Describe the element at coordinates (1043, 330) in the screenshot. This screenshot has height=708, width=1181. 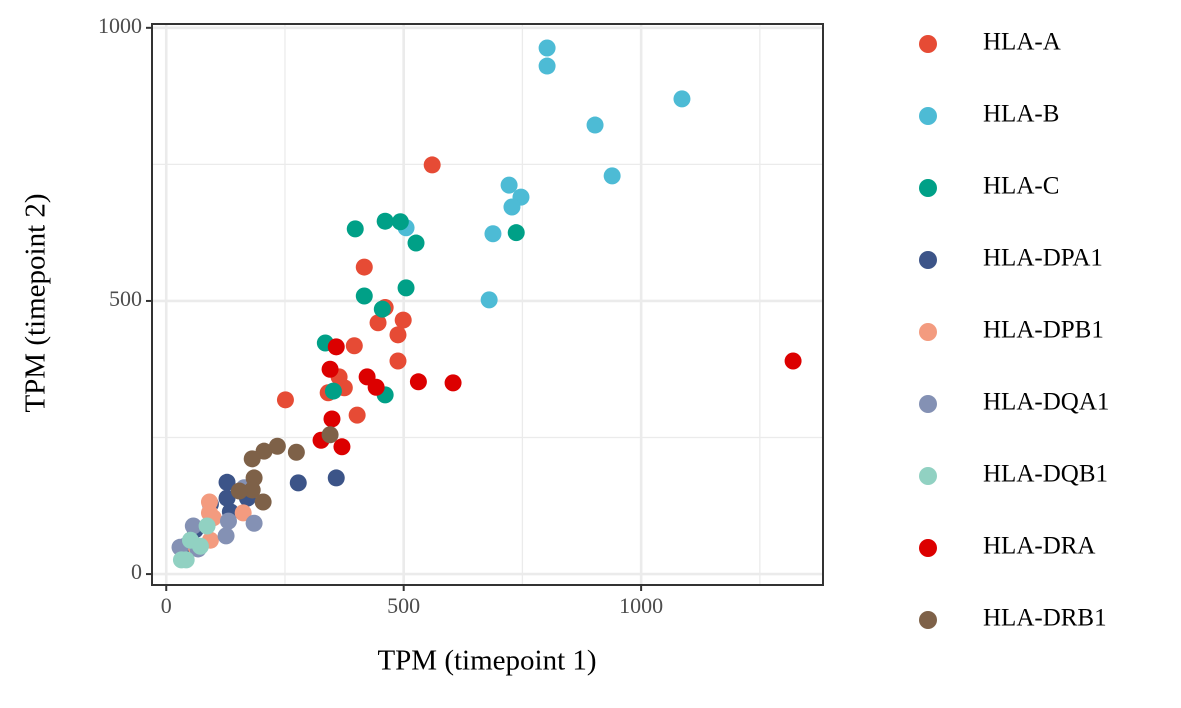
I see `legend-label: HLA-DPB1` at that location.